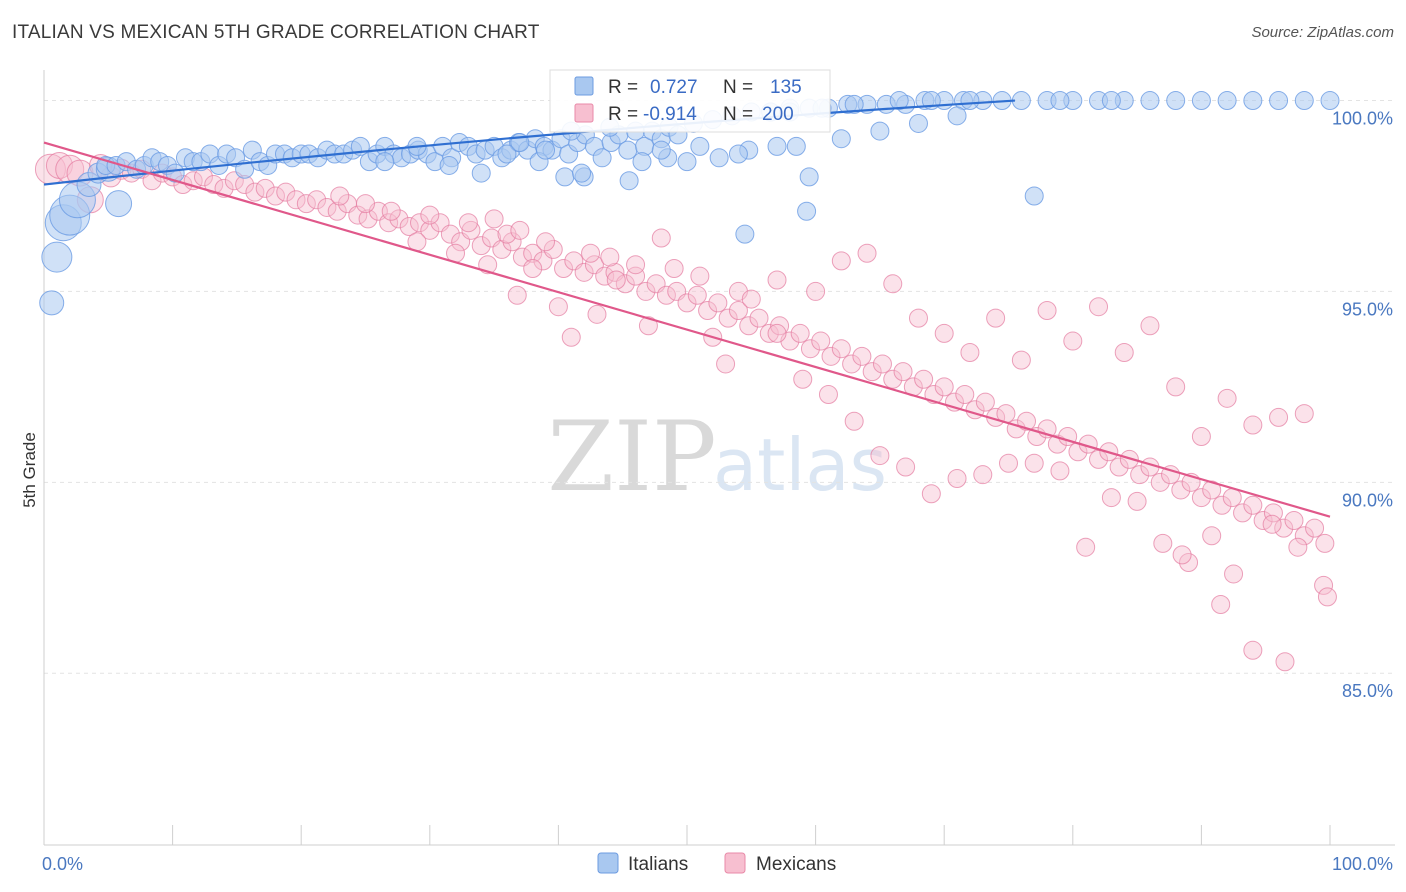 This screenshot has width=1406, height=892. Describe the element at coordinates (684, 114) in the screenshot. I see `stats-row-mexicans: R = -0.914 N = 200` at that location.